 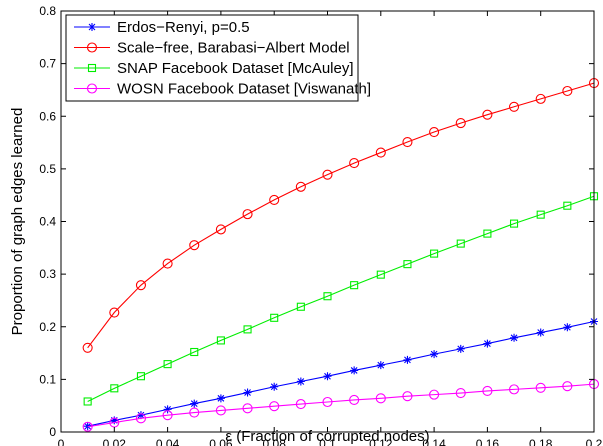 I want to click on y-tick-label: 0.8, so click(x=47, y=11).